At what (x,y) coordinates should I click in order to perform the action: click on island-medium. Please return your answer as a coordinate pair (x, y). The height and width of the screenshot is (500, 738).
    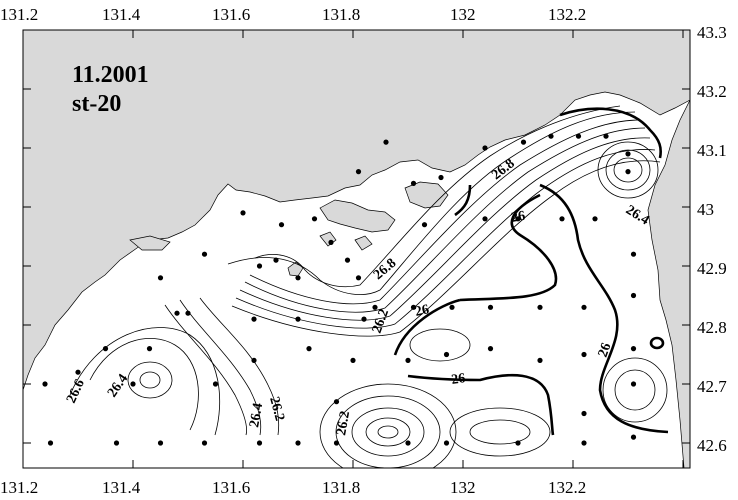
    Looking at the image, I should click on (426, 195).